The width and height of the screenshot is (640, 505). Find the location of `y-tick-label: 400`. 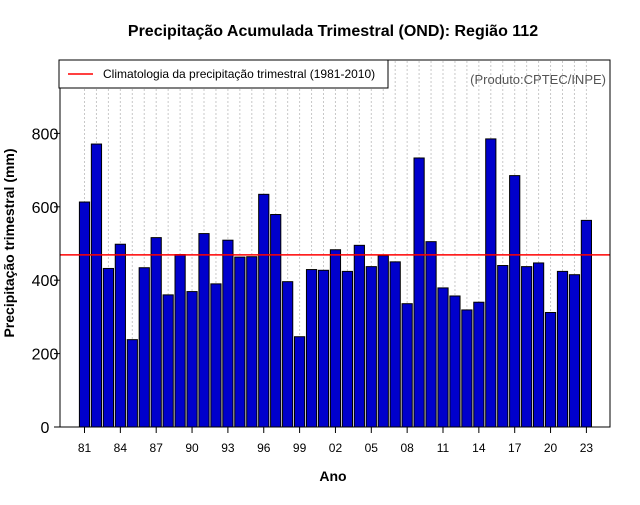

y-tick-label: 400 is located at coordinates (45, 281).